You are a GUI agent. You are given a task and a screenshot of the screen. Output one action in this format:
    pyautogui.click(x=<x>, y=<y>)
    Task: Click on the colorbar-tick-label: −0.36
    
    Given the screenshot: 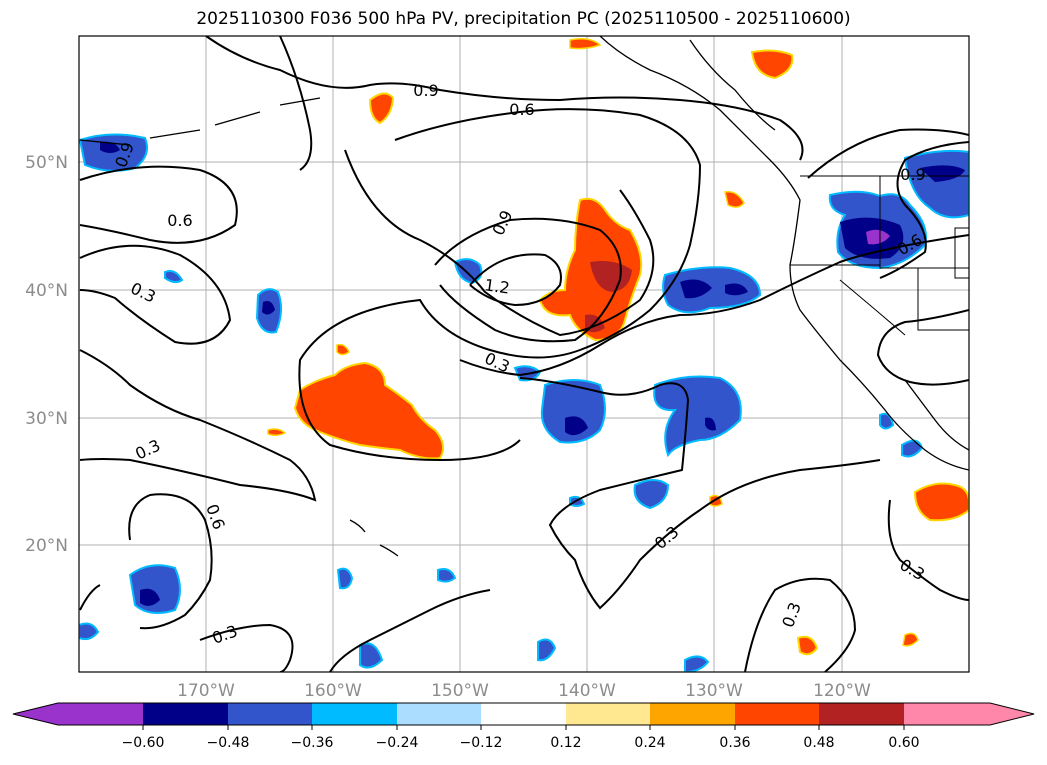 What is the action you would take?
    pyautogui.click(x=312, y=743)
    